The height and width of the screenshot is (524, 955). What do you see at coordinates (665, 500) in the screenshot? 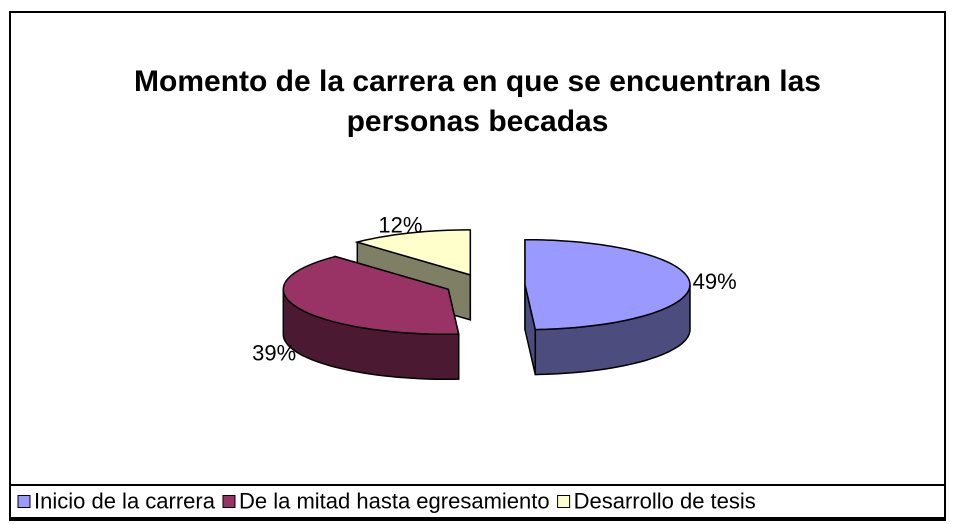
I see `legend-label: Desarrollo de tesis` at bounding box center [665, 500].